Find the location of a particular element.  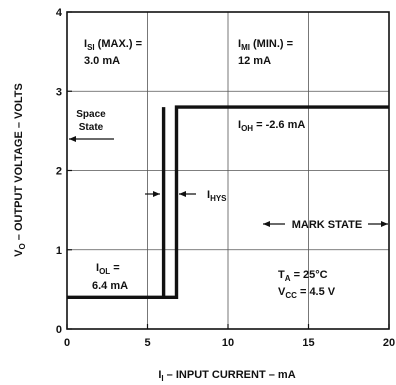

ioh-annotation: IOH = -2.6 mA is located at coordinates (271, 126).